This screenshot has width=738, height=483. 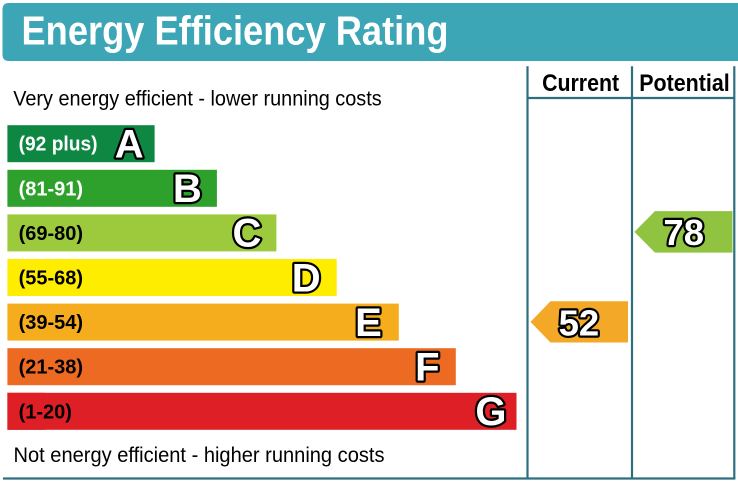 What do you see at coordinates (187, 189) in the screenshot?
I see `svg-text: B` at bounding box center [187, 189].